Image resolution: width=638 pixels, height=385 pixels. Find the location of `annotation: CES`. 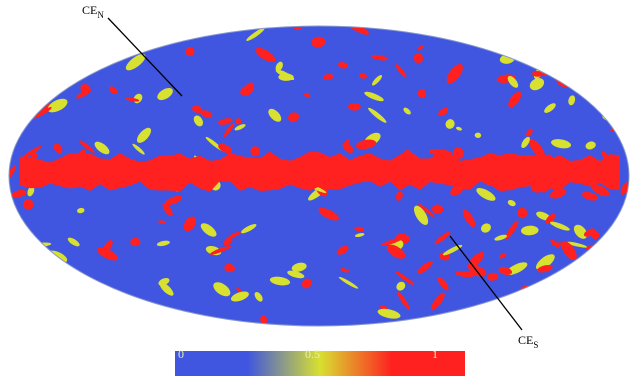

annotation: CES is located at coordinates (528, 341).